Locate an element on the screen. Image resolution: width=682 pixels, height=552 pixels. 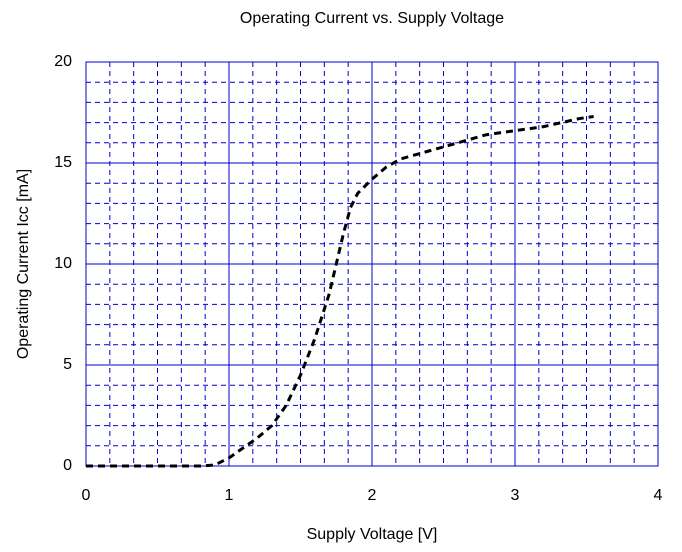
x-tick-label: 0 is located at coordinates (86, 495).